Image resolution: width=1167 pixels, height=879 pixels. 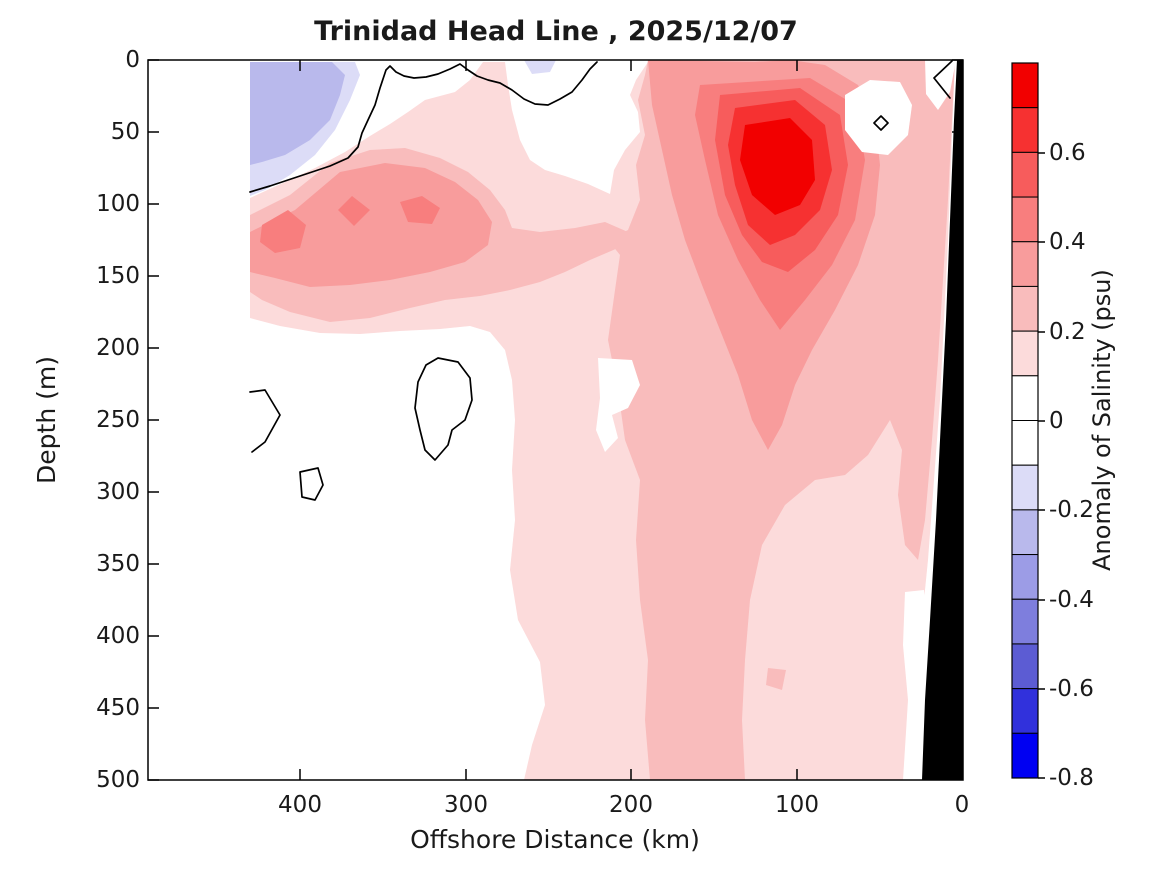 I want to click on contour-fill-white-mid, so click(x=618, y=405).